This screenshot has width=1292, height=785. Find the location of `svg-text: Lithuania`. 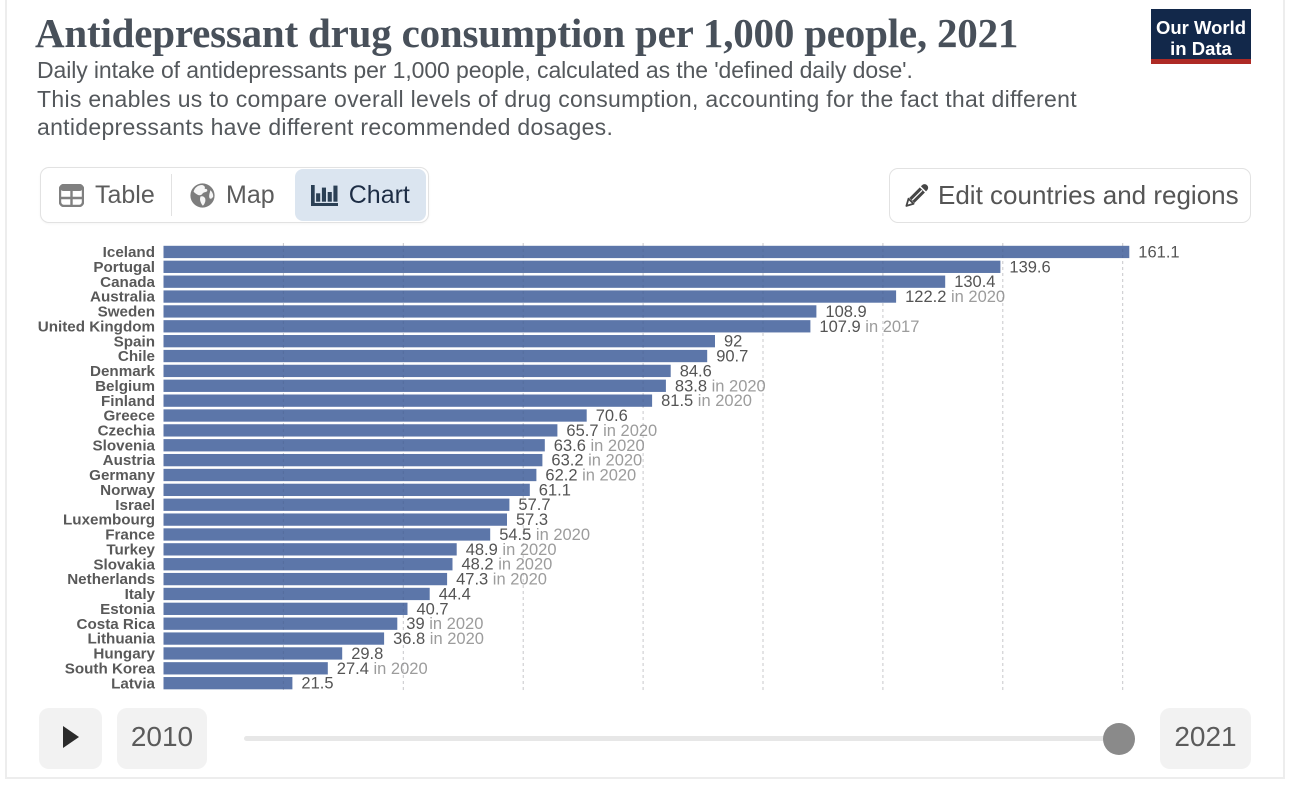

svg-text: Lithuania is located at coordinates (122, 639).